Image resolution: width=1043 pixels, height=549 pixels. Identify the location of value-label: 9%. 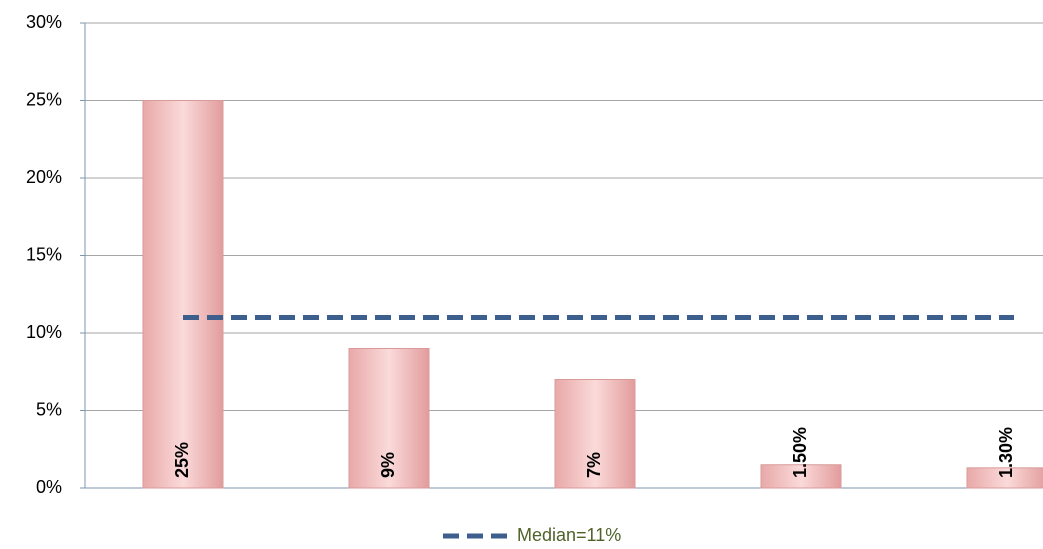
(388, 465).